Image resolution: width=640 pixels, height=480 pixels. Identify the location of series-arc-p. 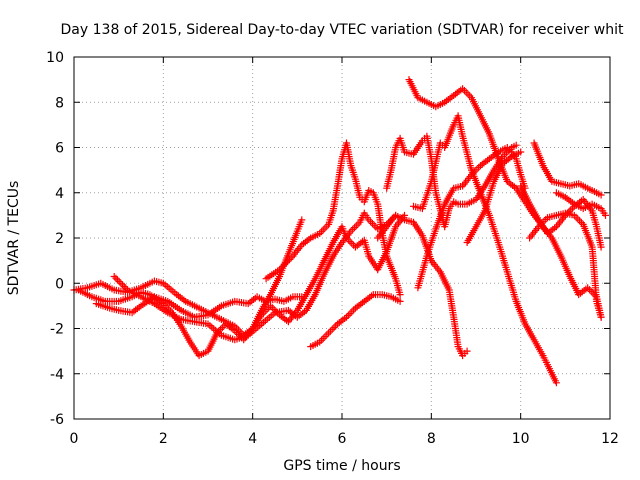
(565, 265).